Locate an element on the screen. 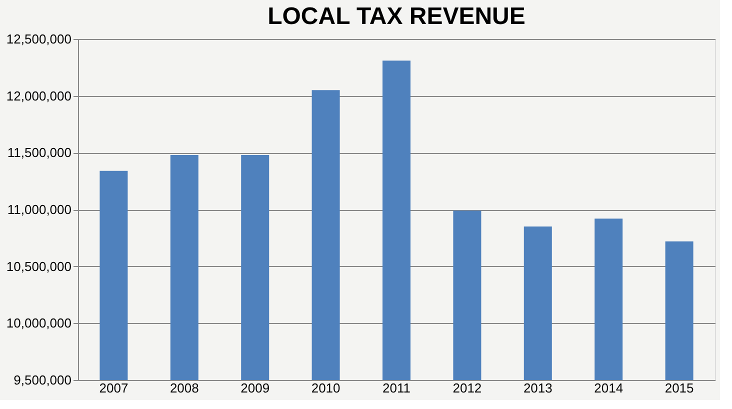 The height and width of the screenshot is (409, 732). y-tick-label: 10,000,000 is located at coordinates (39, 323).